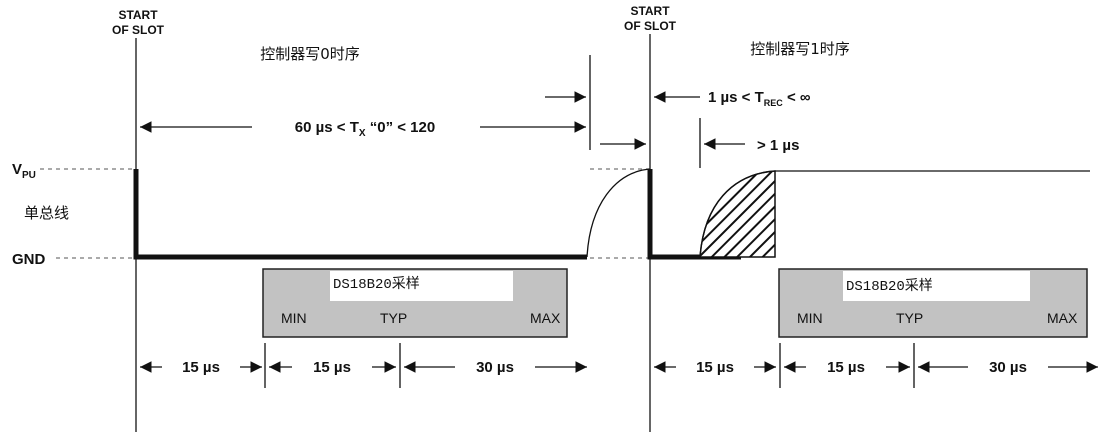 This screenshot has width=1110, height=440. Describe the element at coordinates (810, 318) in the screenshot. I see `slot1-min-label: MIN` at that location.